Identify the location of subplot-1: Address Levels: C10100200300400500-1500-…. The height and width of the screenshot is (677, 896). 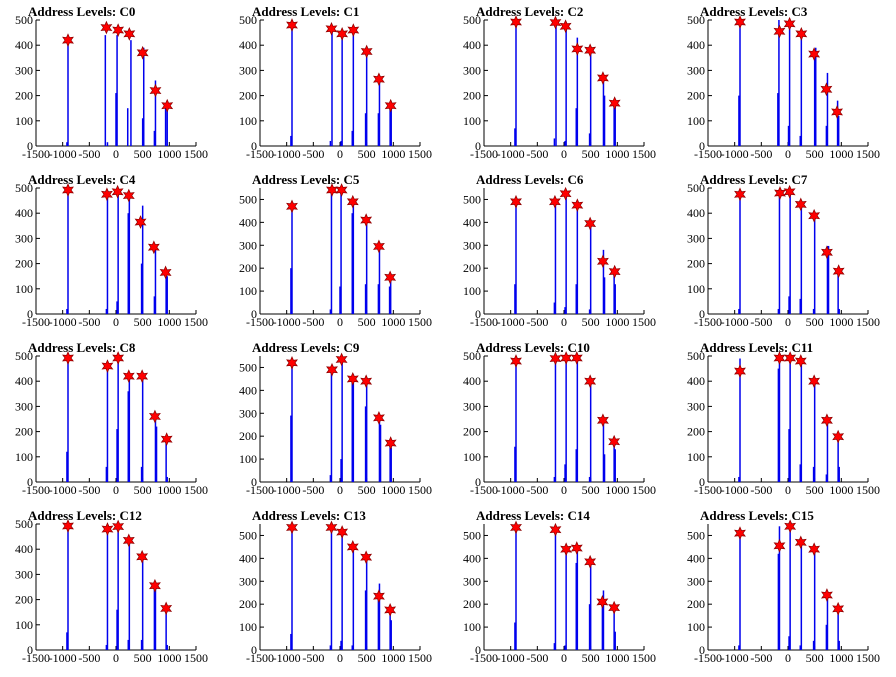
(335, 82).